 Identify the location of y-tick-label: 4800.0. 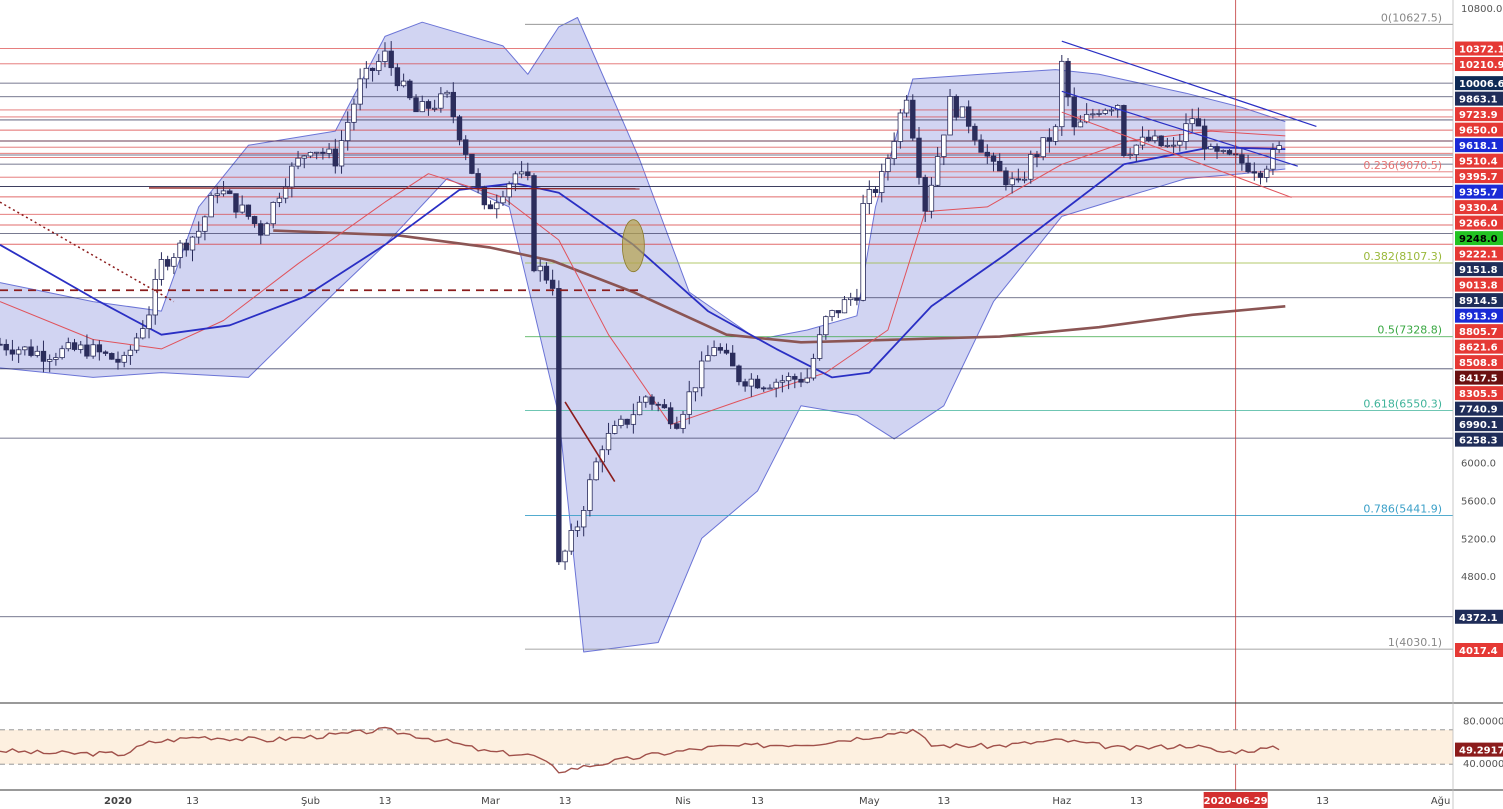
(1478, 577).